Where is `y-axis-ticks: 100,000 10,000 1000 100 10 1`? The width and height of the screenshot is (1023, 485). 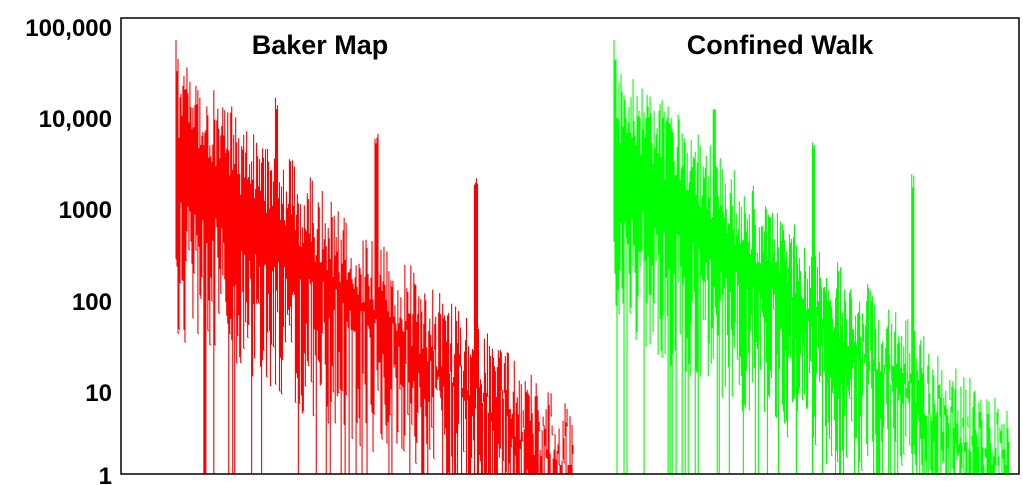
y-axis-ticks: 100,000 10,000 1000 100 10 1 is located at coordinates (68, 250).